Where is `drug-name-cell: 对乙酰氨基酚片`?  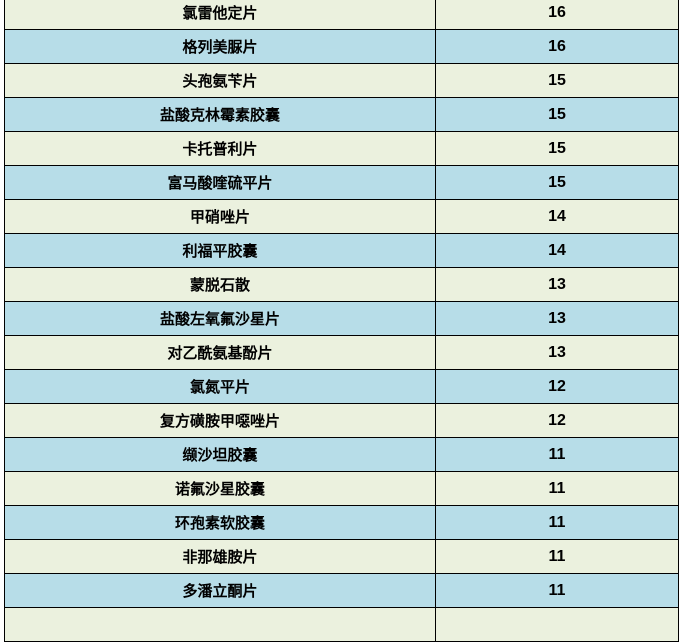 drug-name-cell: 对乙酰氨基酚片 is located at coordinates (220, 352).